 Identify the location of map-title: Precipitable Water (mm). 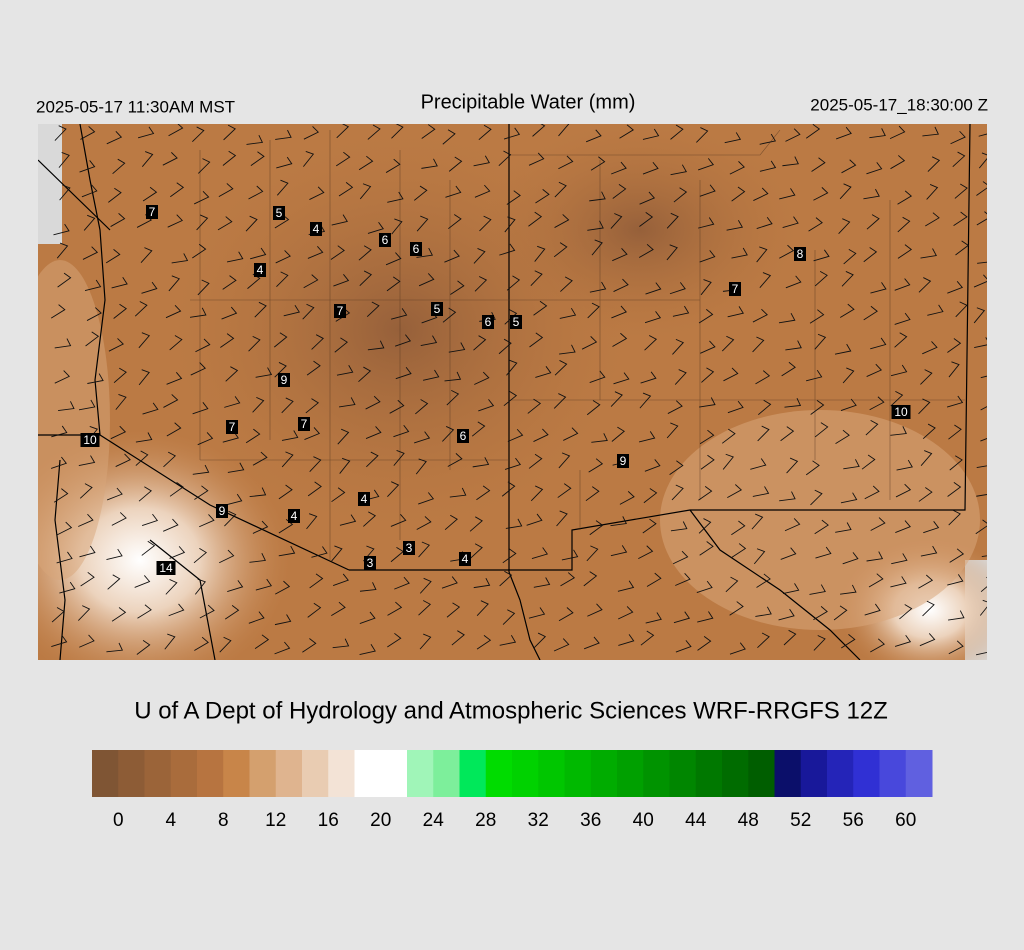
(528, 102).